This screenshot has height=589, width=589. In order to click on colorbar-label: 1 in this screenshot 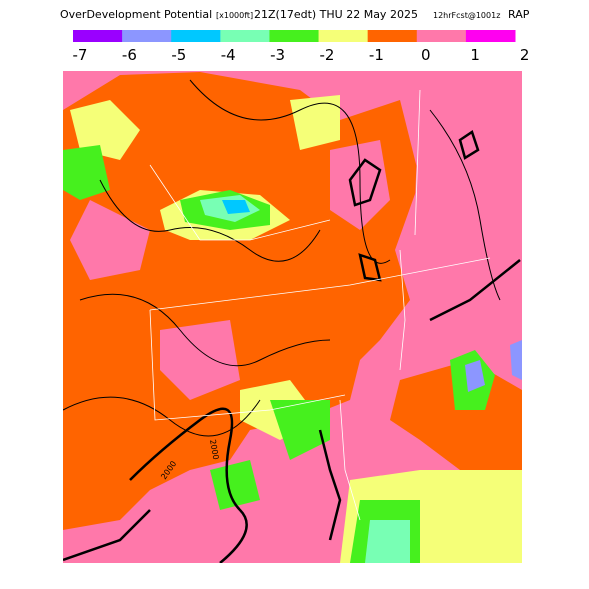, I will do `click(475, 55)`.